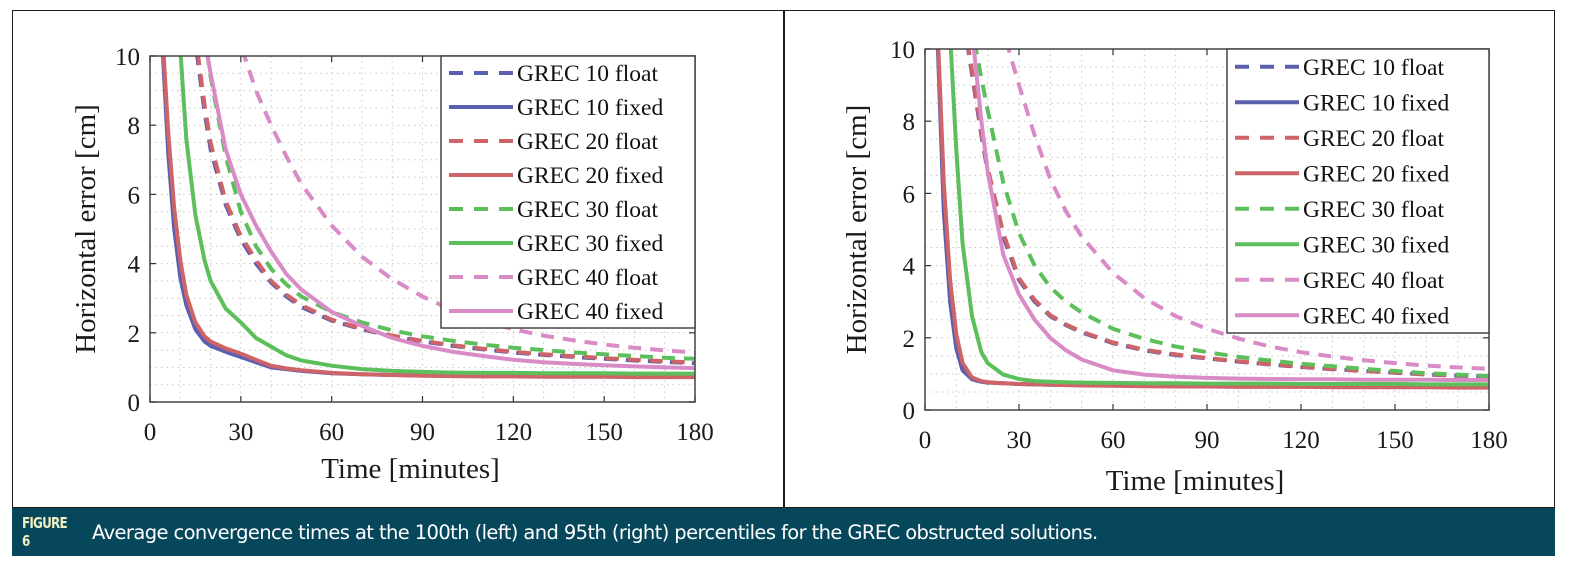 This screenshot has width=1572, height=568. Describe the element at coordinates (45, 532) in the screenshot. I see `figure-label: FIGURE 6` at that location.